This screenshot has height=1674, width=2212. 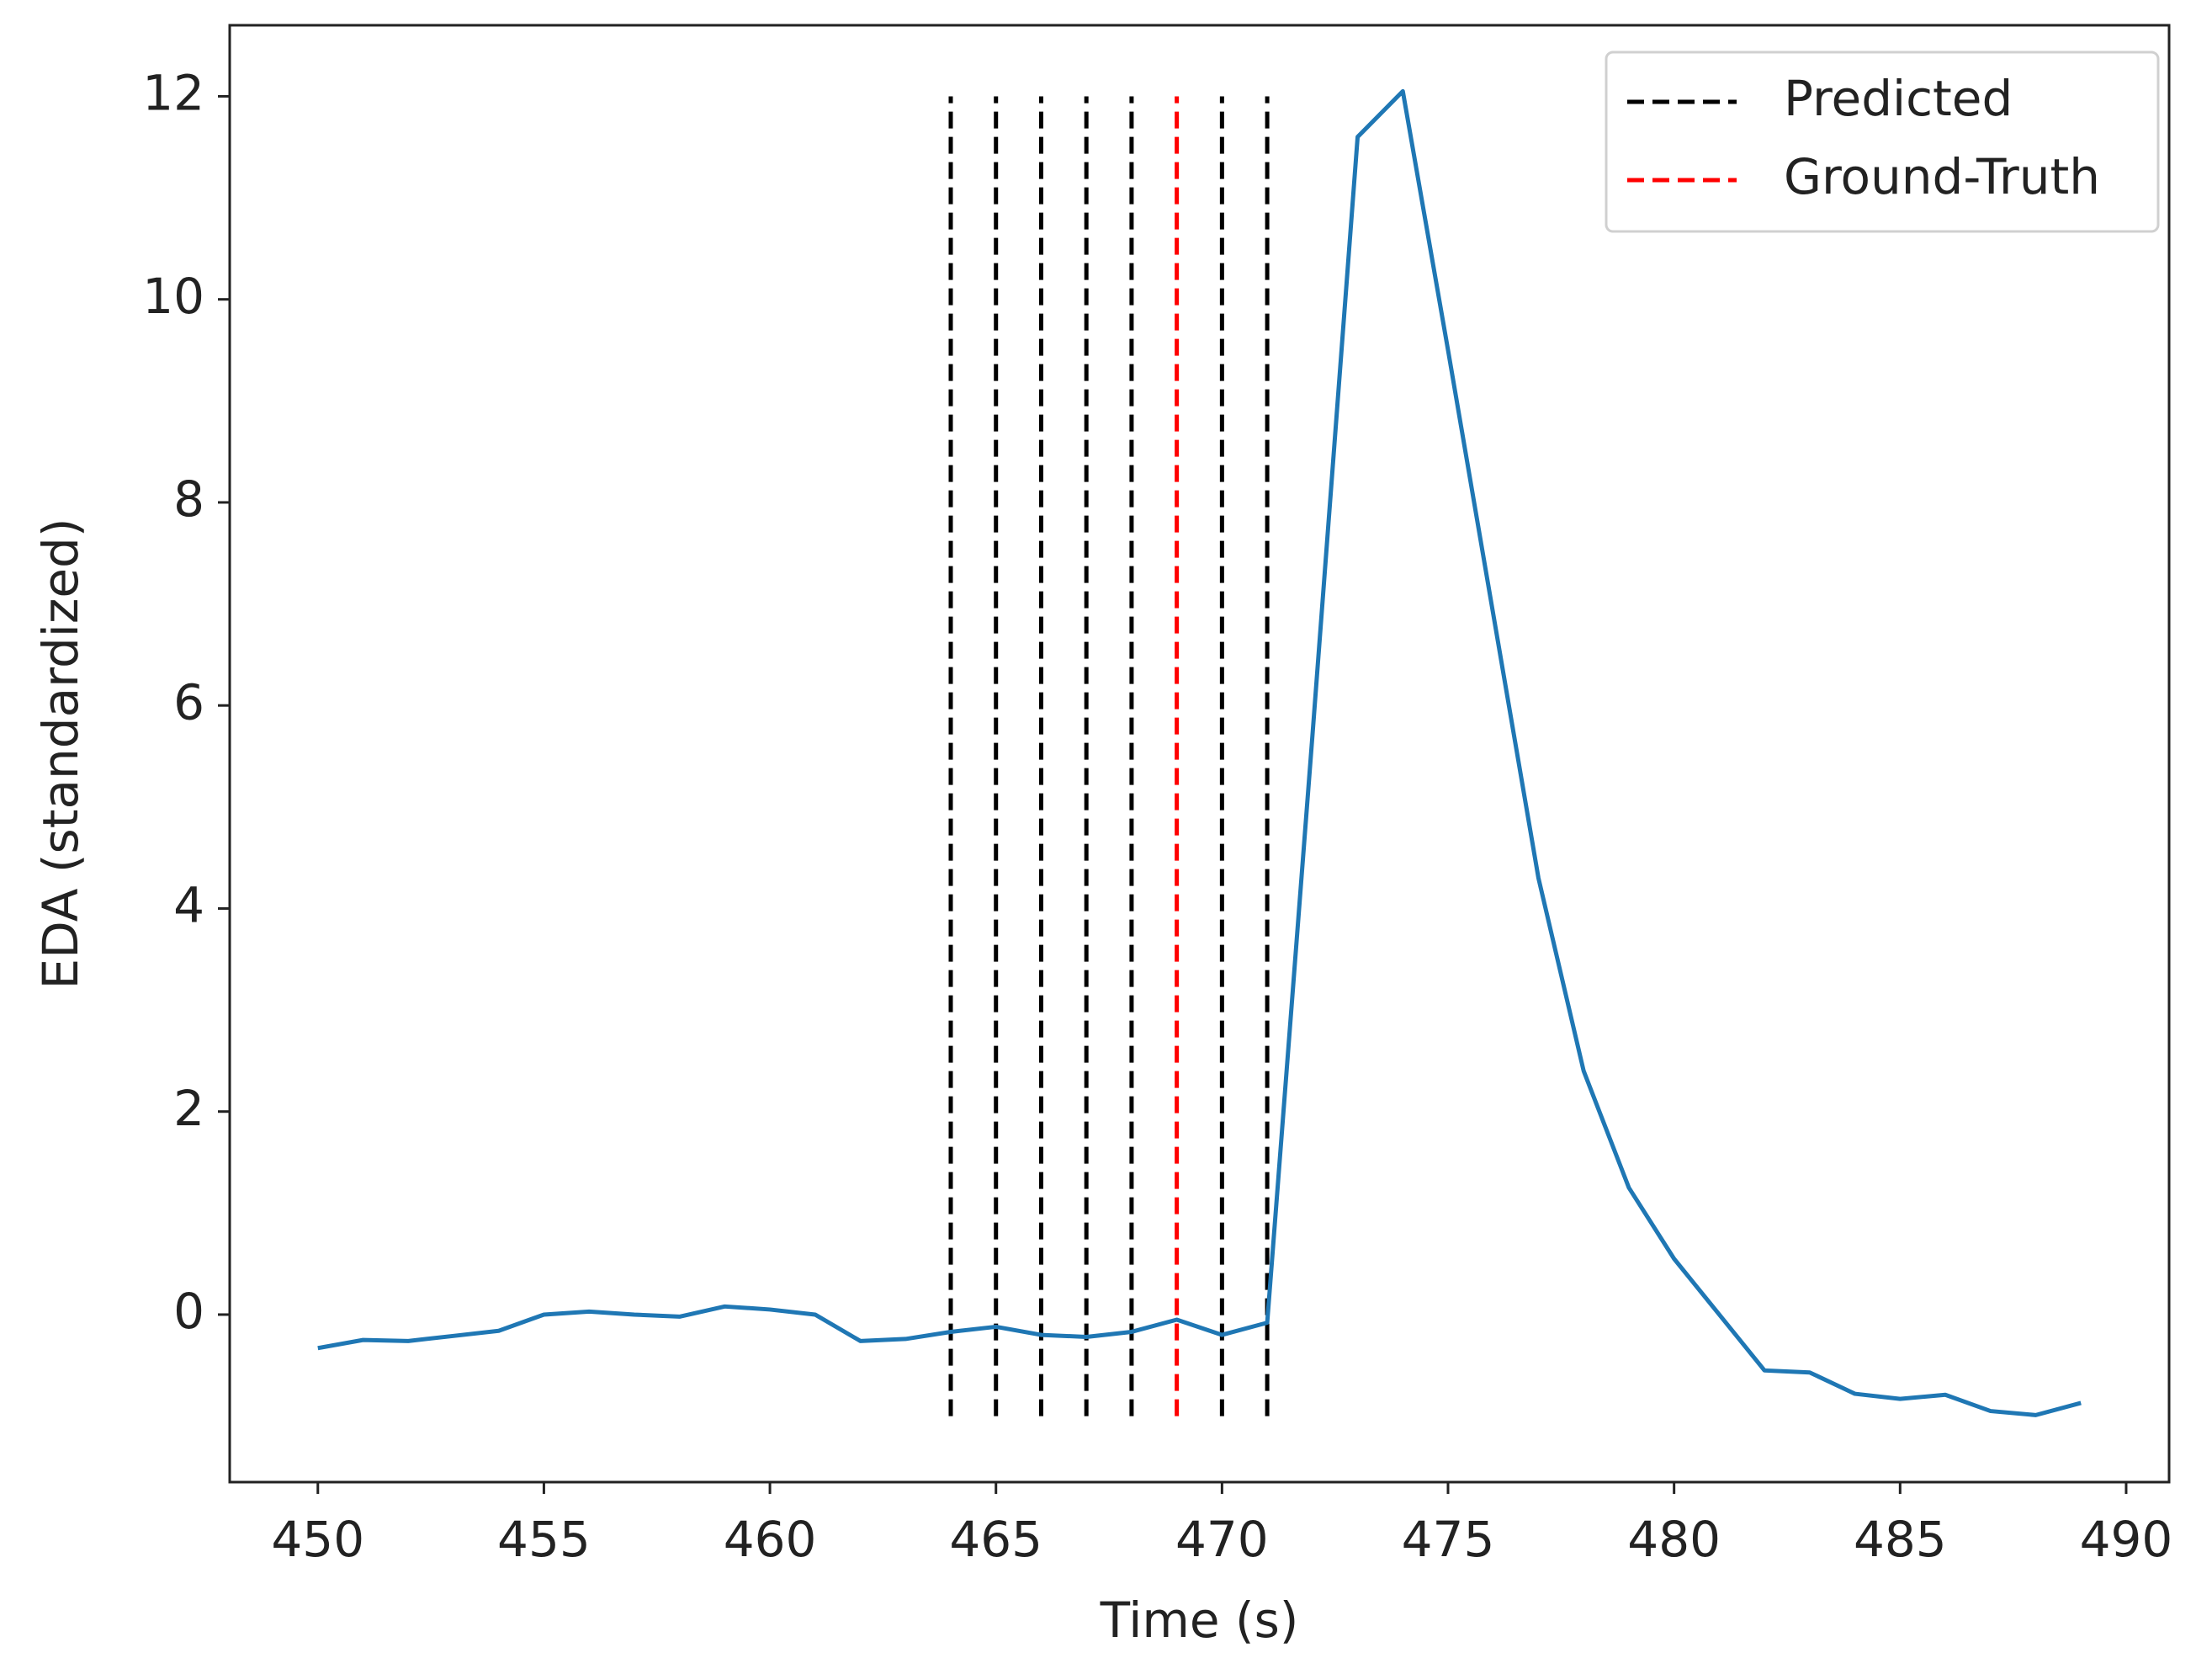 I want to click on x-tick-label: 450, so click(x=317, y=1539).